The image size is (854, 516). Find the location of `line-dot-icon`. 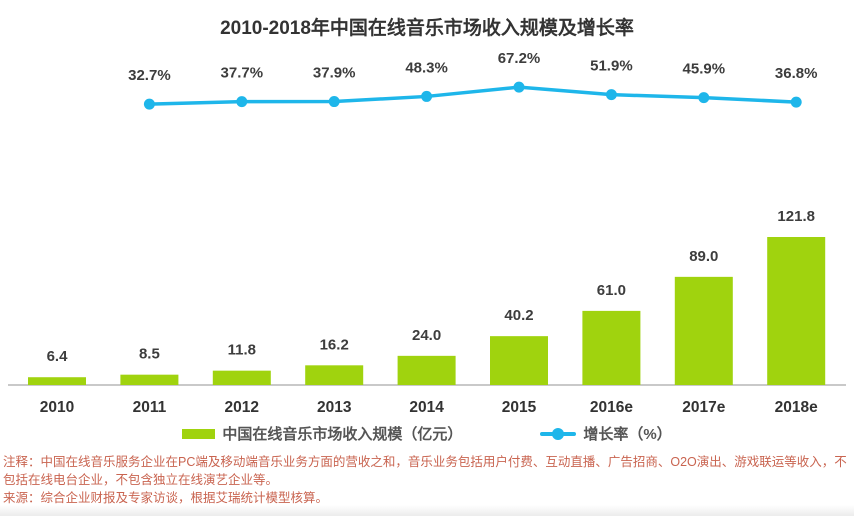

line-dot-icon is located at coordinates (558, 433).